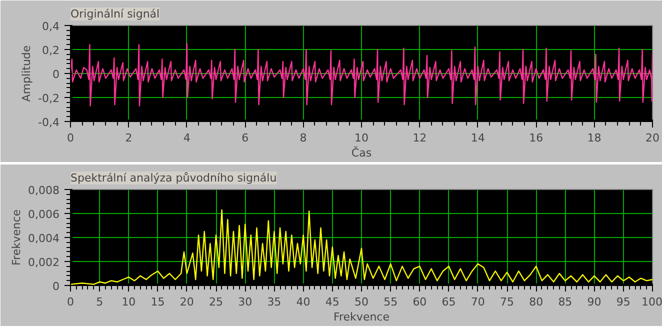  What do you see at coordinates (245, 138) in the screenshot?
I see `x-tick-label: 6` at bounding box center [245, 138].